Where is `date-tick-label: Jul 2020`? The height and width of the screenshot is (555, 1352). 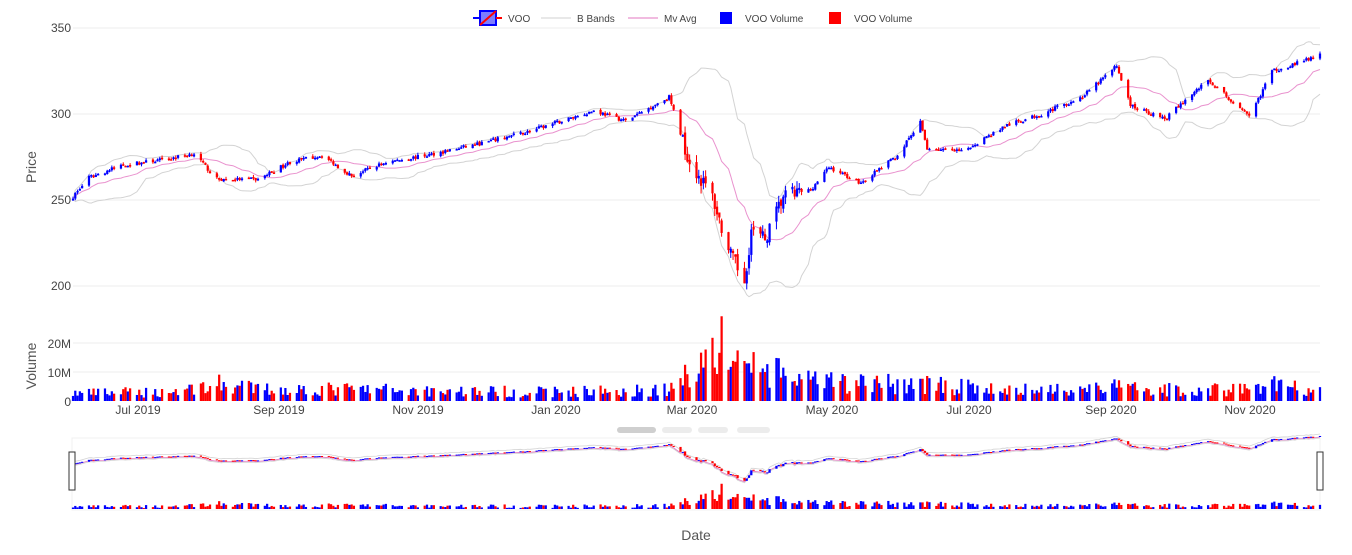 date-tick-label: Jul 2020 is located at coordinates (969, 410).